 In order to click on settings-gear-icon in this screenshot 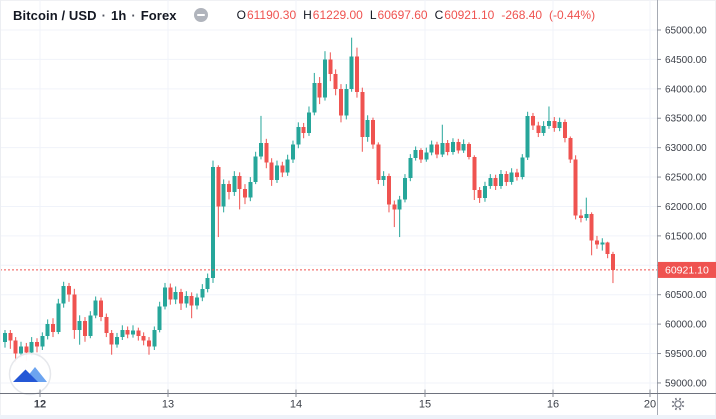, I will do `click(678, 404)`.